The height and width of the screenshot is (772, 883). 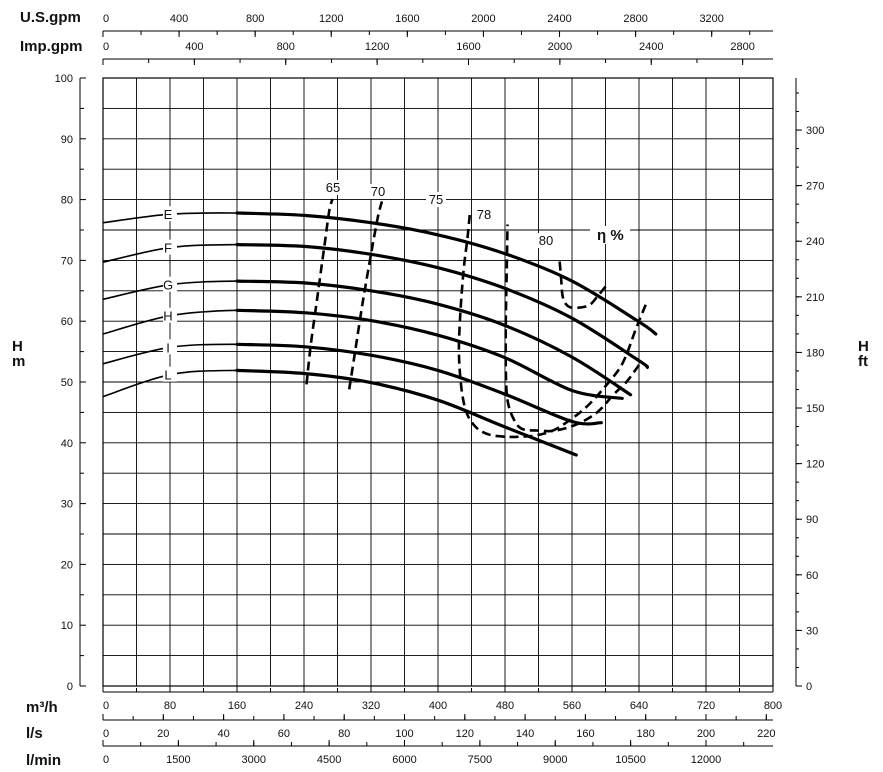 I want to click on top-axis-unit-usgpm: U.S.gpm, so click(x=50, y=17).